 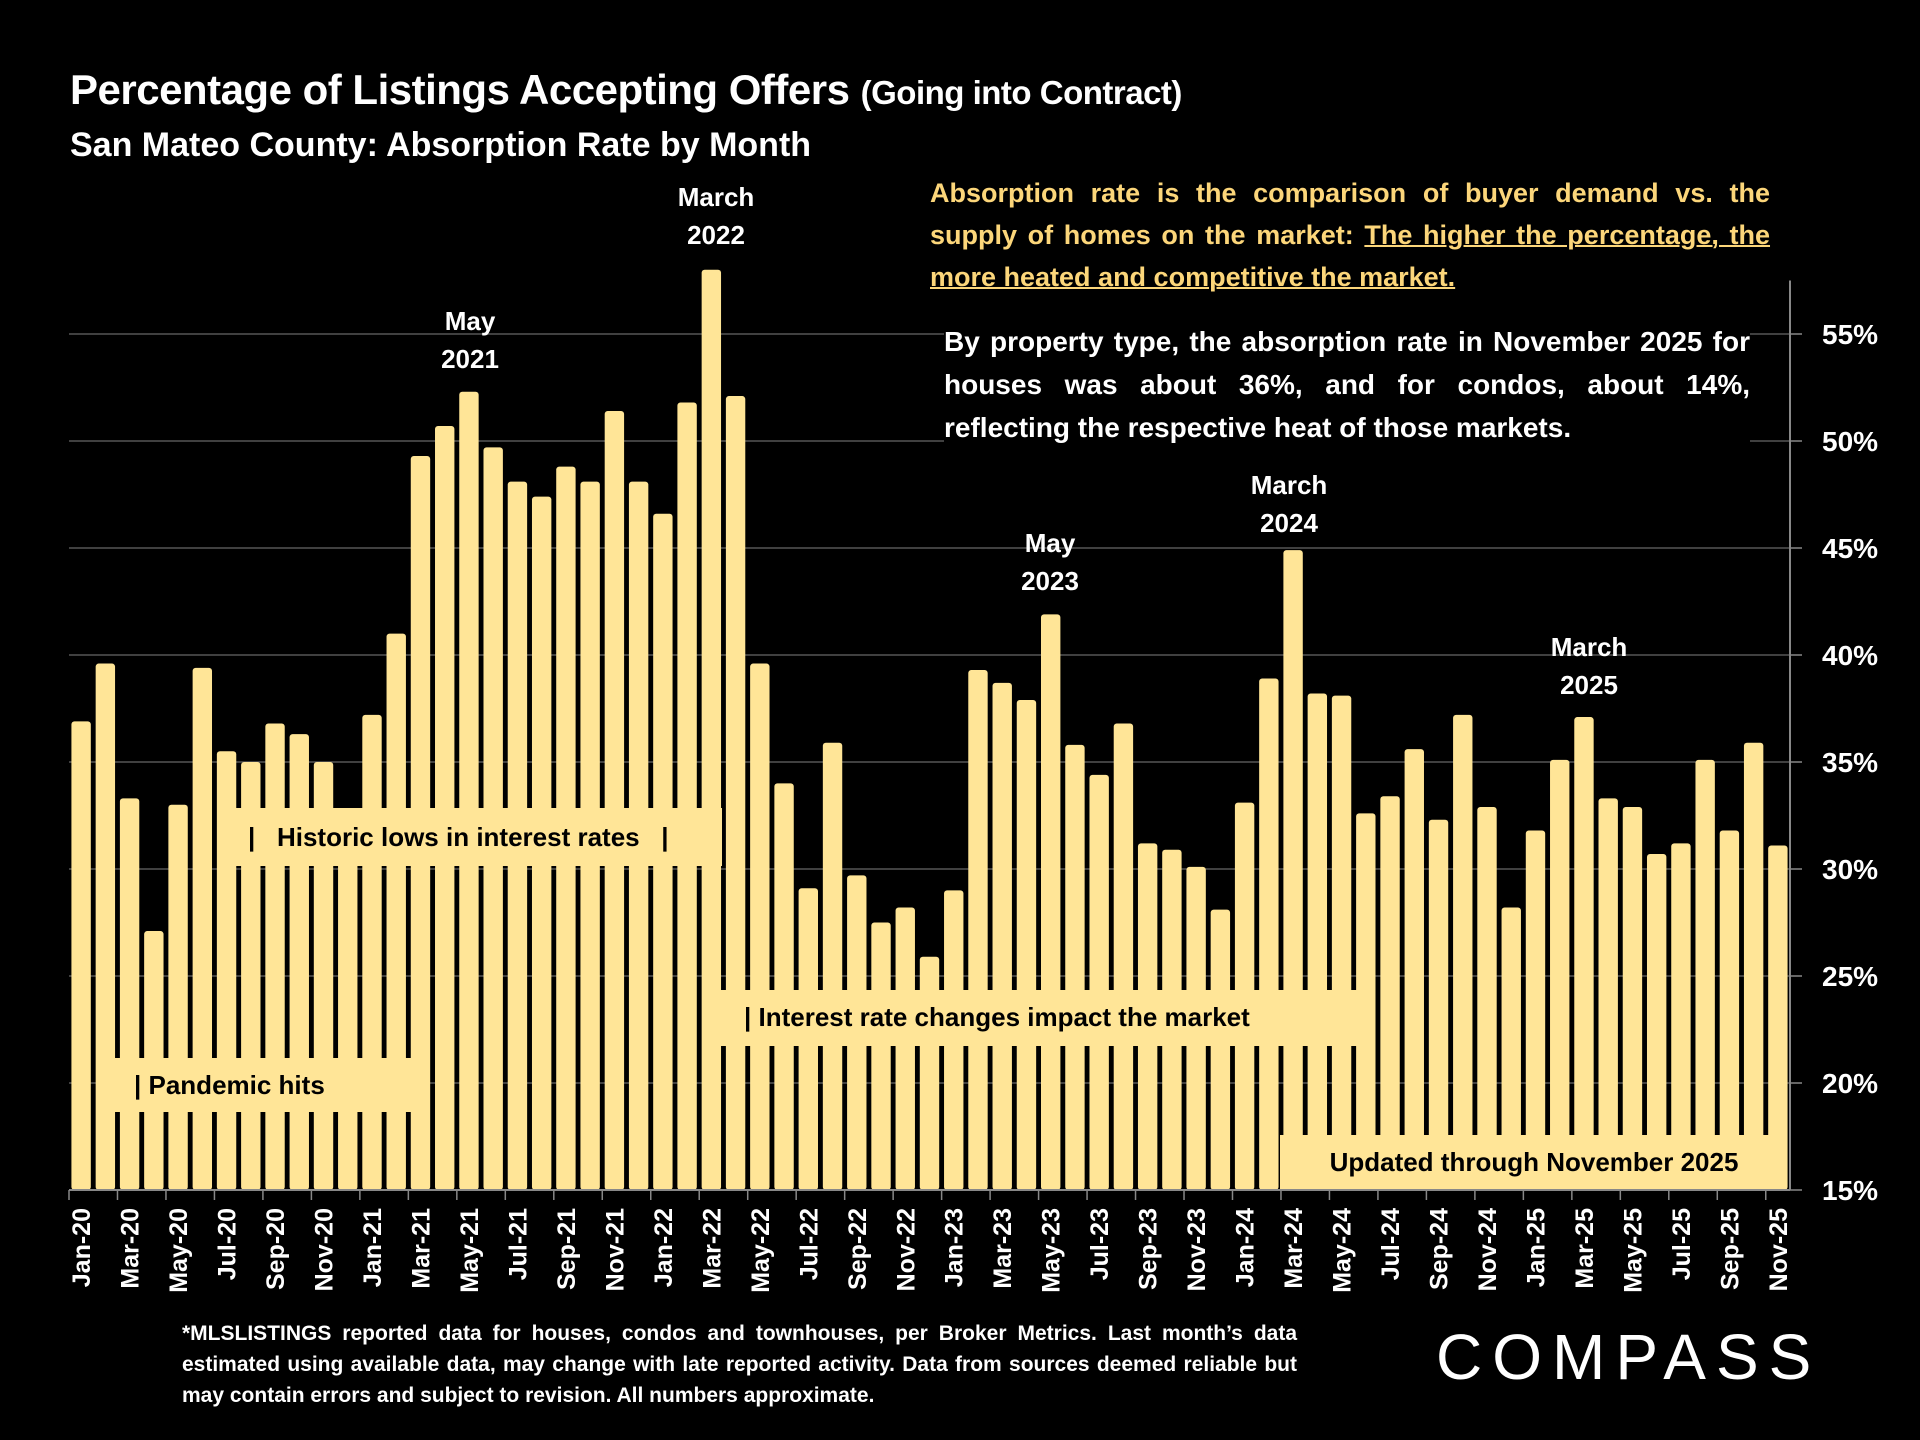 I want to click on annotation-march-2025: March 2025, so click(x=1589, y=666).